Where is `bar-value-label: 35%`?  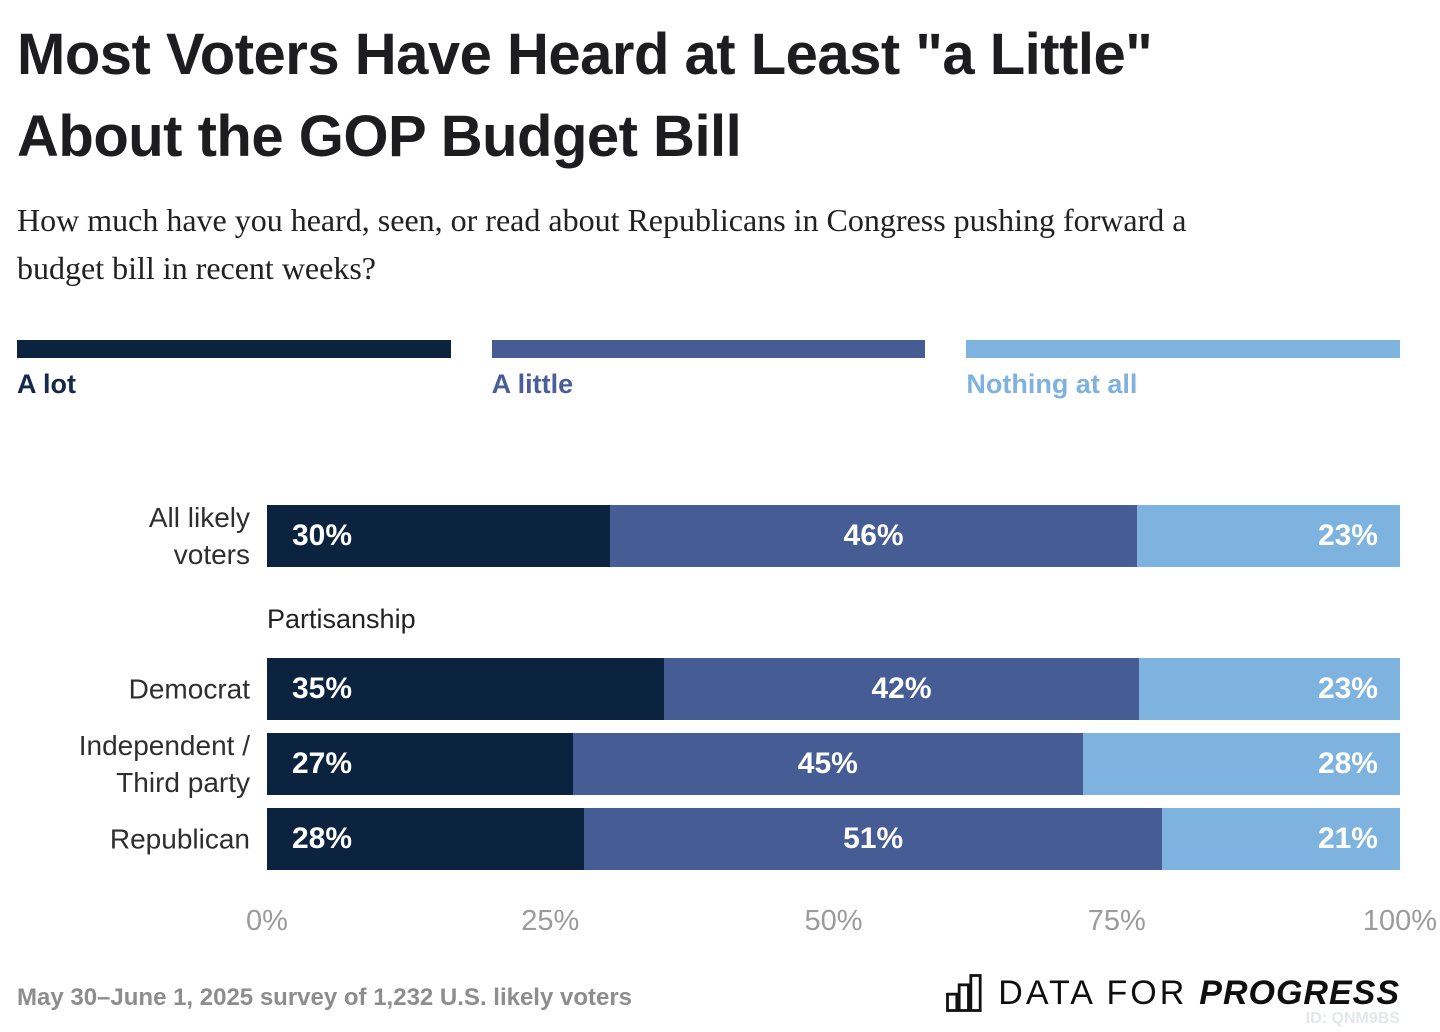 bar-value-label: 35% is located at coordinates (322, 688).